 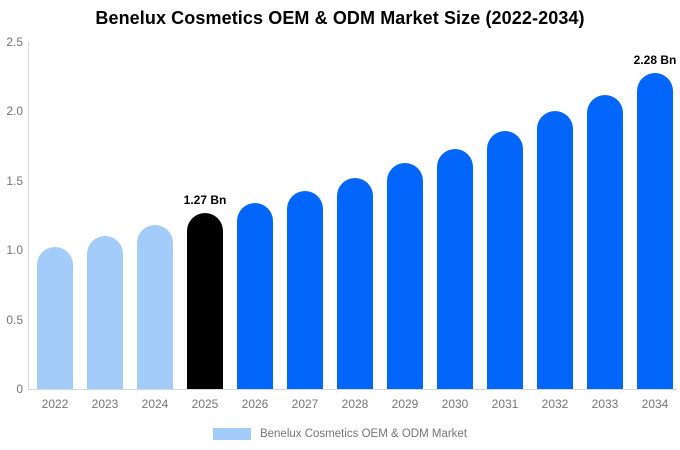 What do you see at coordinates (555, 404) in the screenshot?
I see `x-tick-label-2032: 2032` at bounding box center [555, 404].